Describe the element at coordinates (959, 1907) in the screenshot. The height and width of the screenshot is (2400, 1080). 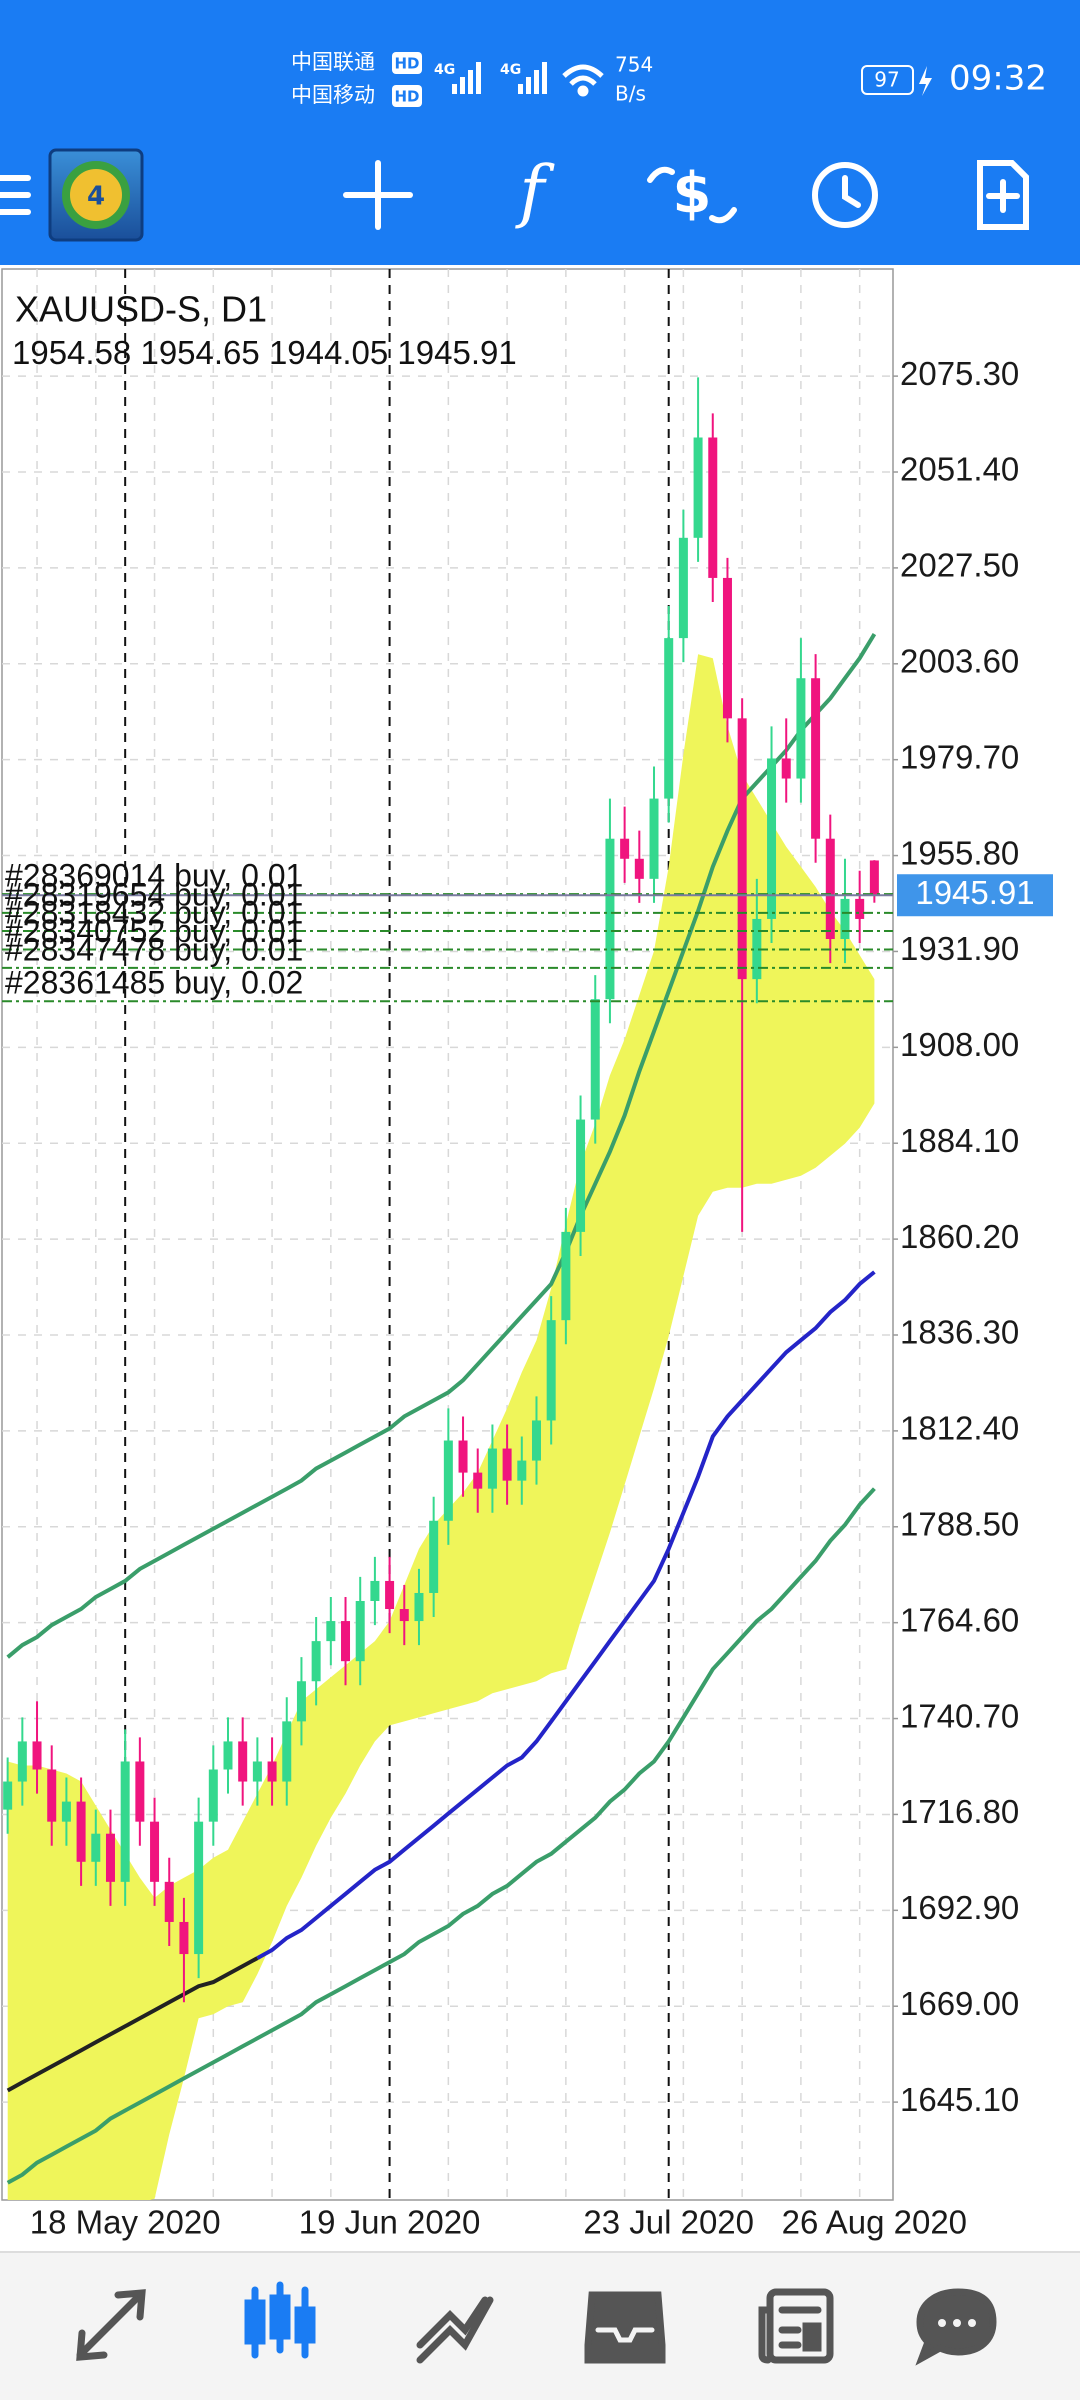
I see `y-tick-label: 1692.90` at that location.